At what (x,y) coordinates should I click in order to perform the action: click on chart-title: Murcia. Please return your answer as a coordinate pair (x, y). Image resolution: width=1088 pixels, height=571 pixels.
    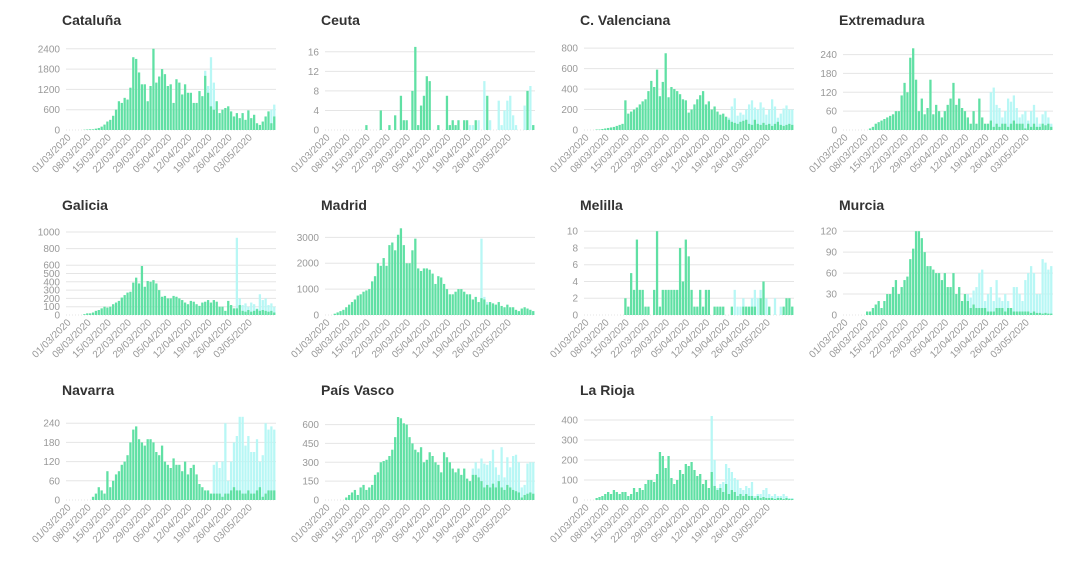
    Looking at the image, I should click on (862, 205).